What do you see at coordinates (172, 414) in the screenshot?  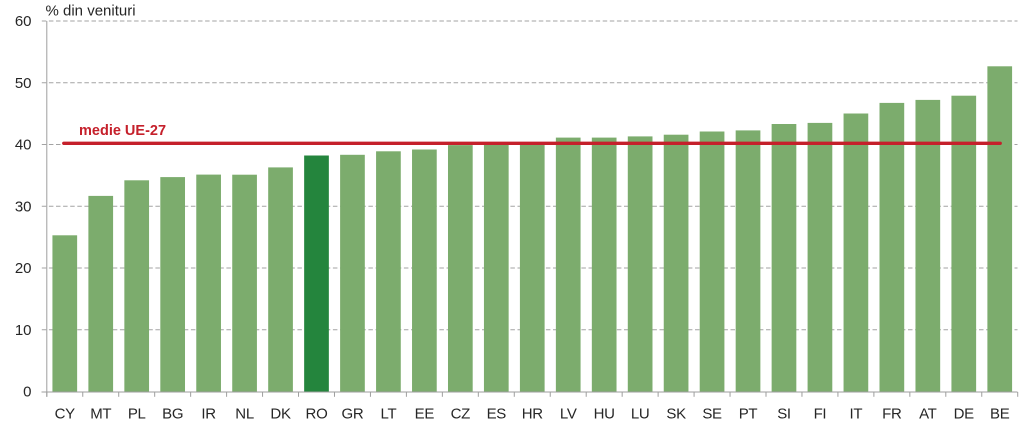 I see `svg-text: BG` at bounding box center [172, 414].